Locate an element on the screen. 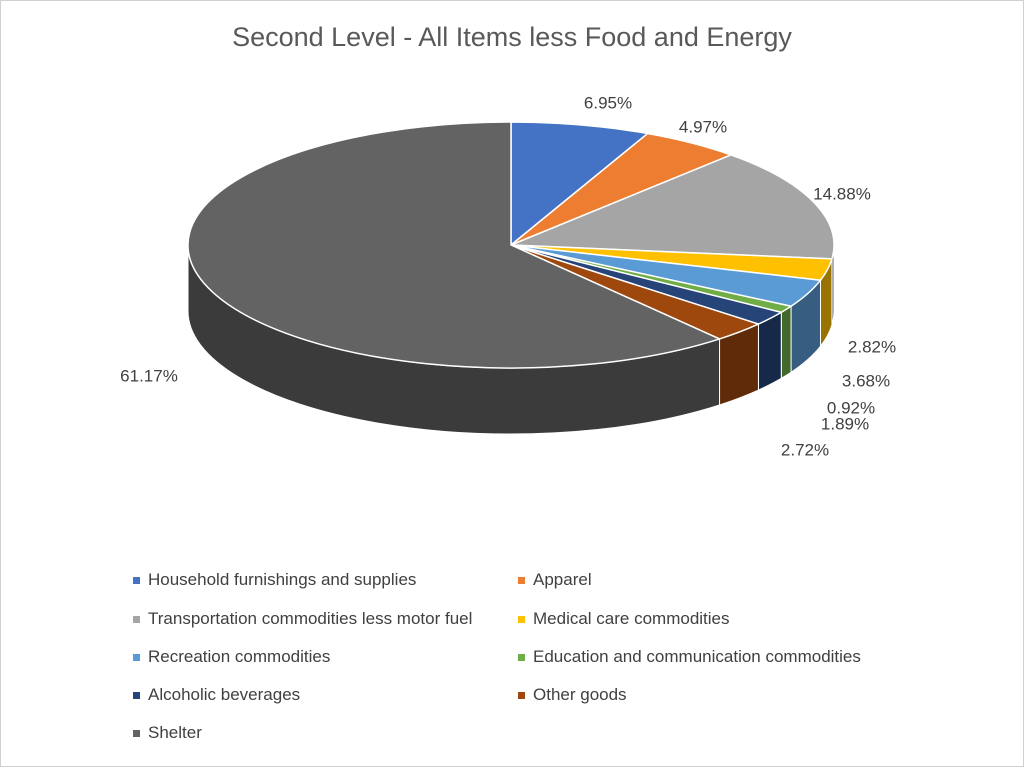  data-label-education-and-communication-commodities: 0.92% is located at coordinates (851, 407).